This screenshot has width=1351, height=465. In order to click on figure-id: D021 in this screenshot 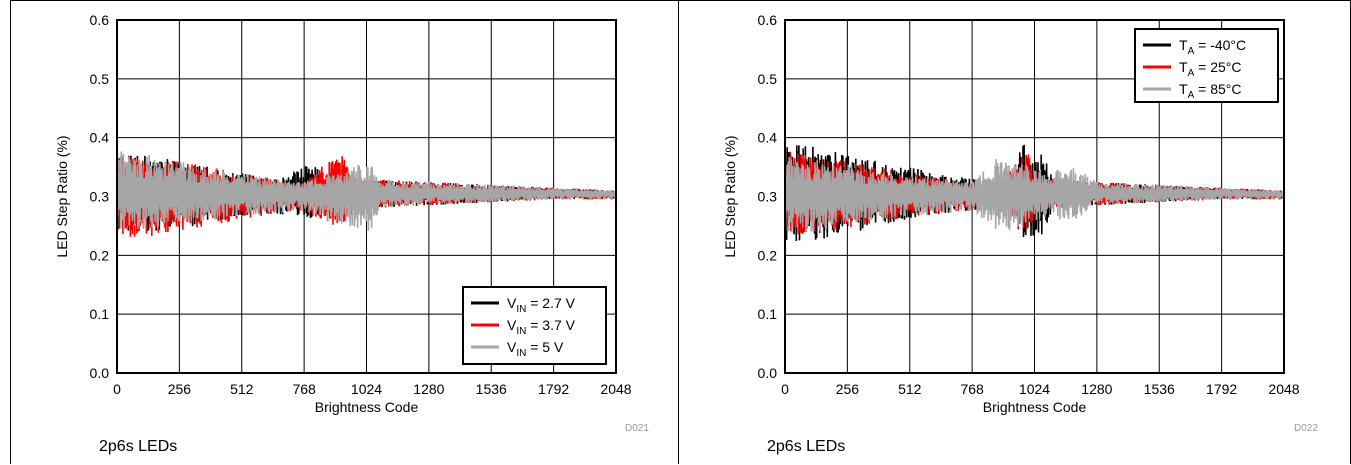, I will do `click(637, 428)`.